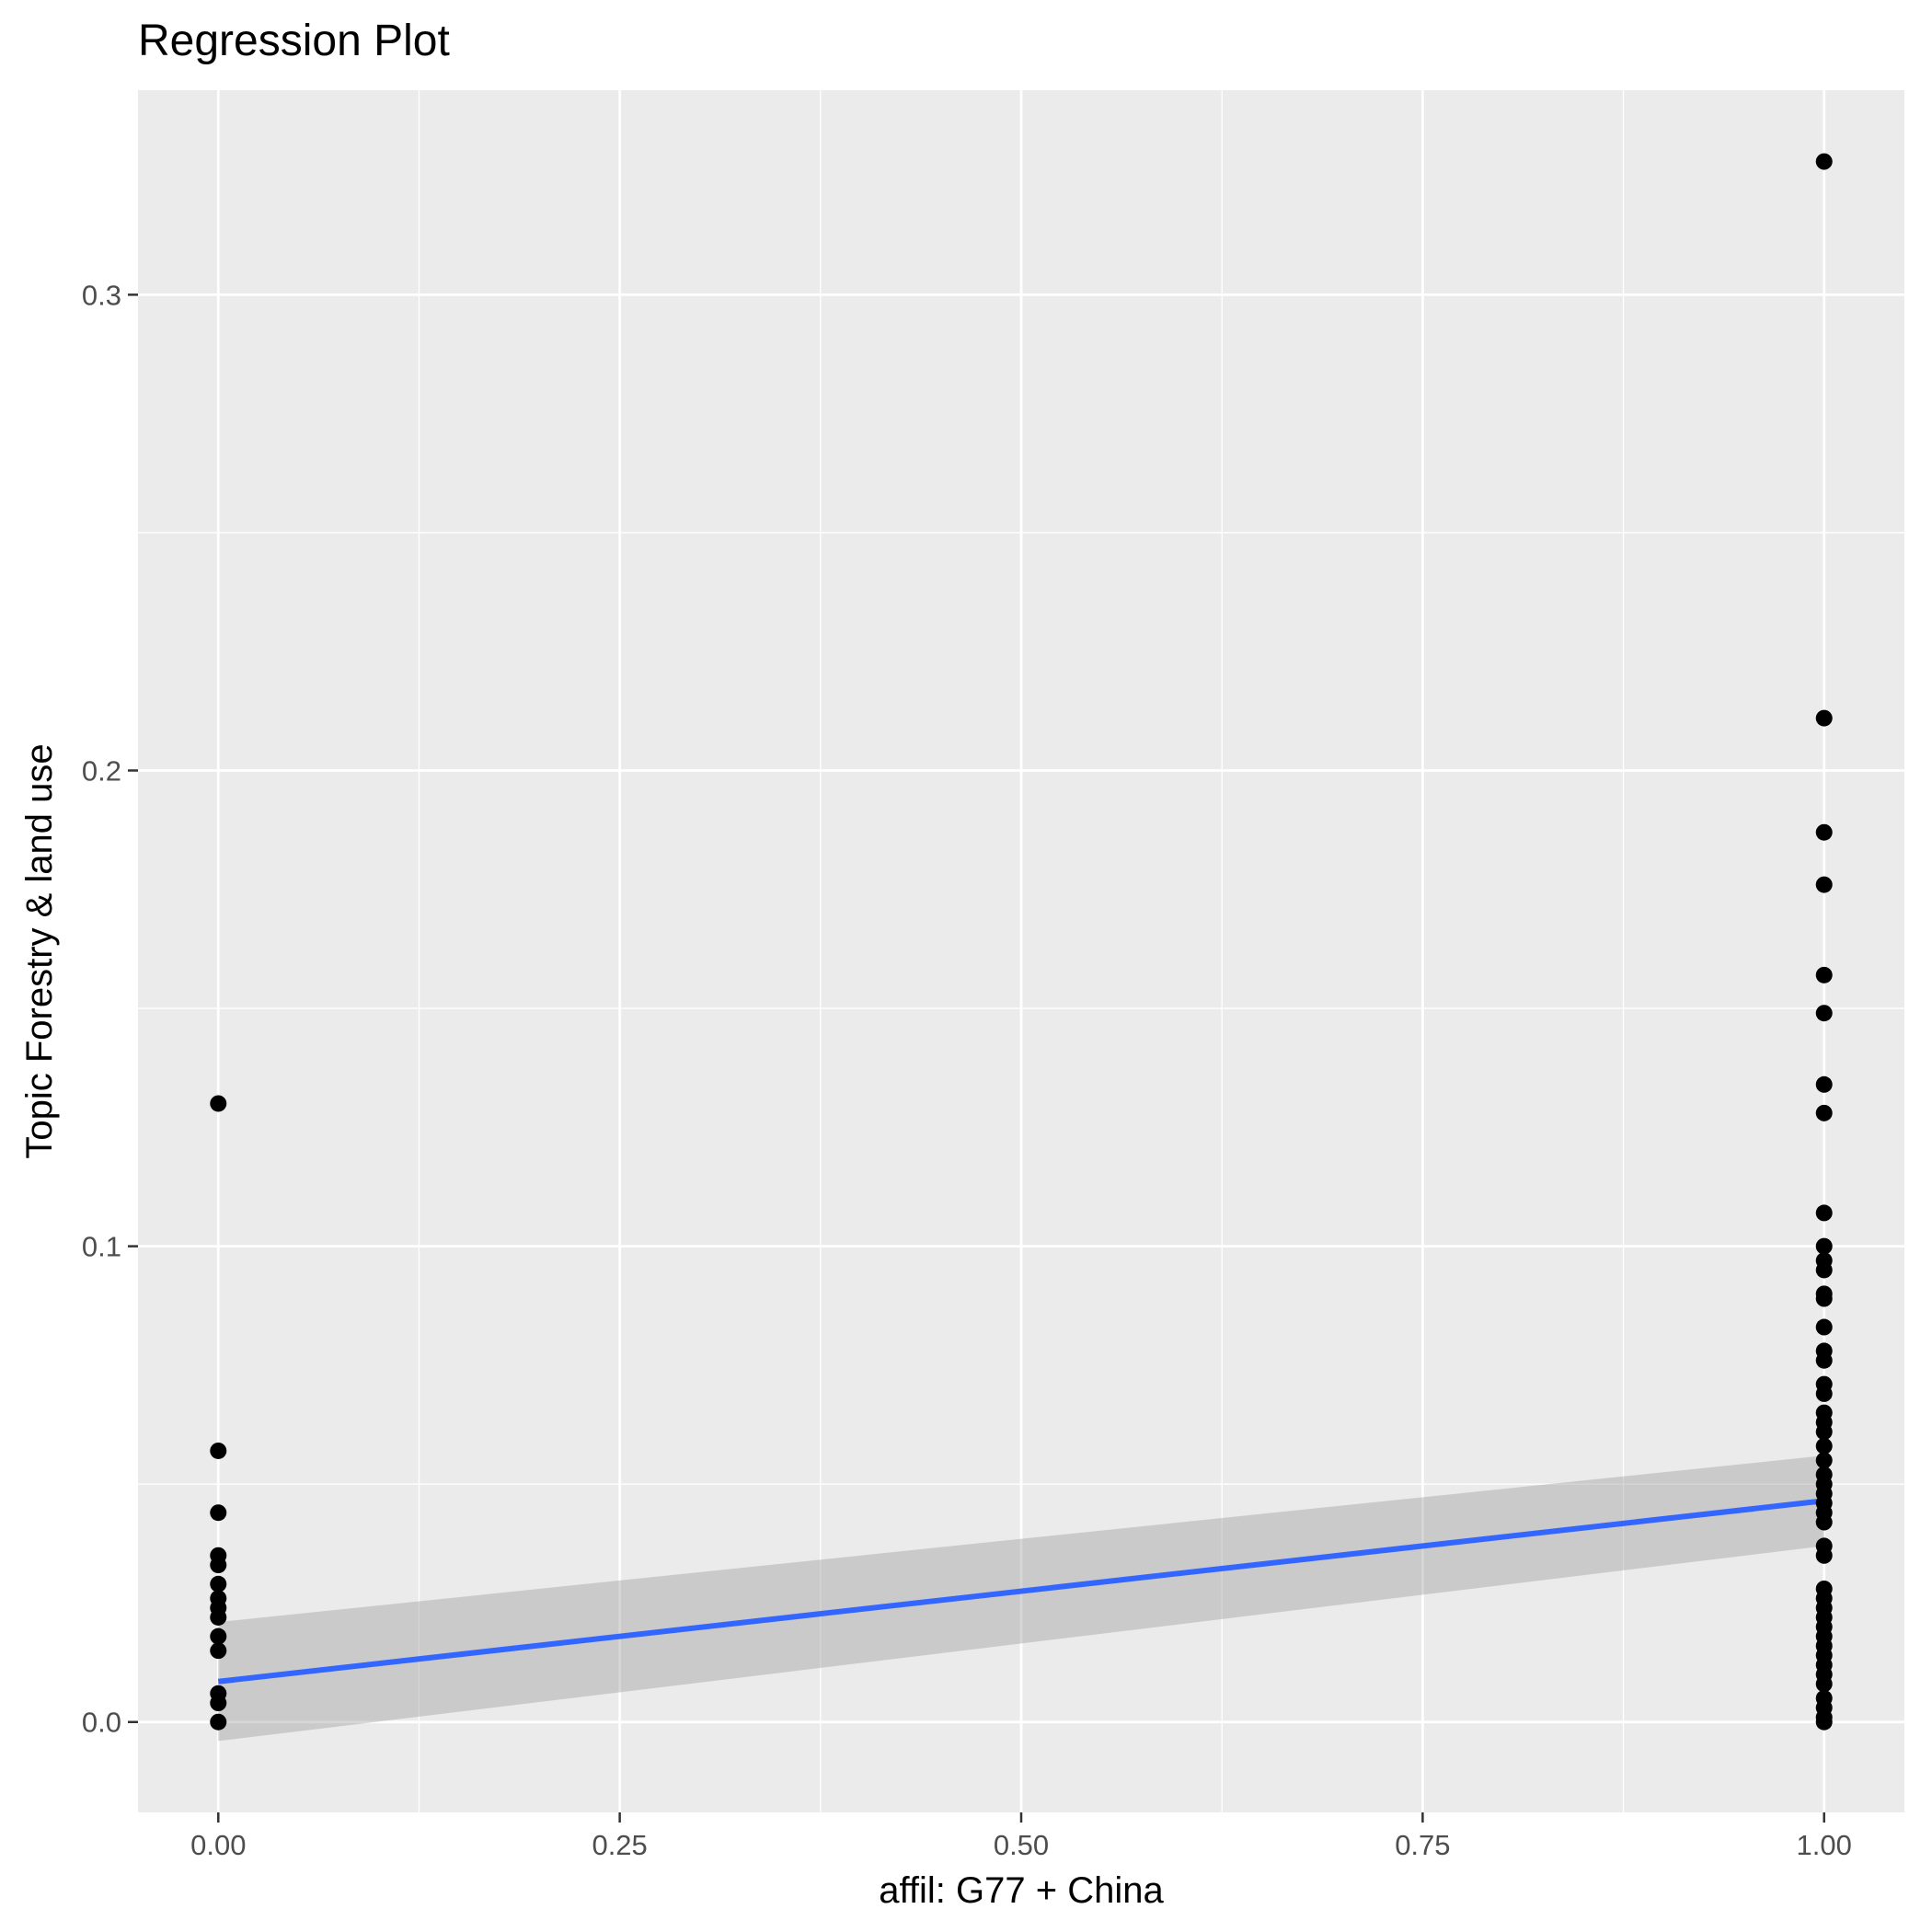 This screenshot has width=1932, height=1932. I want to click on x-tick-label: 0.00, so click(218, 1845).